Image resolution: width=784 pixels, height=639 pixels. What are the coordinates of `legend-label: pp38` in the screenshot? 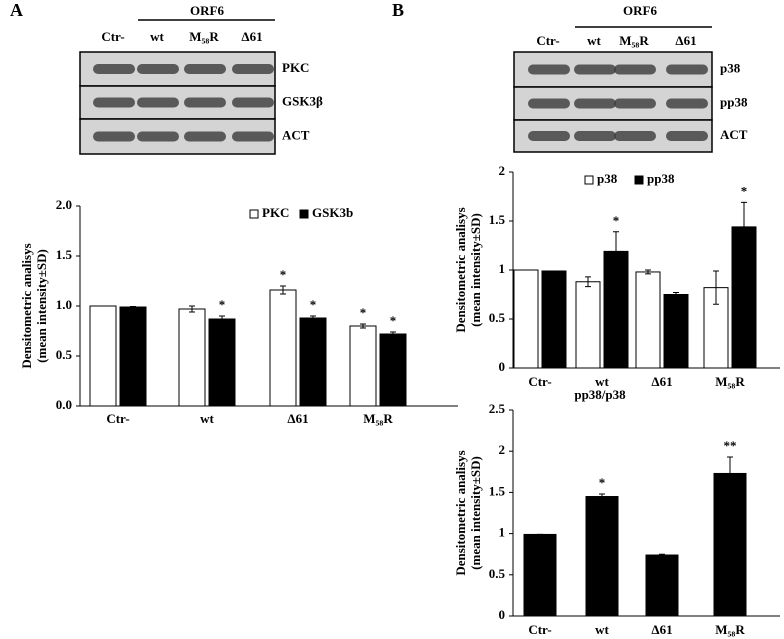 It's located at (661, 178).